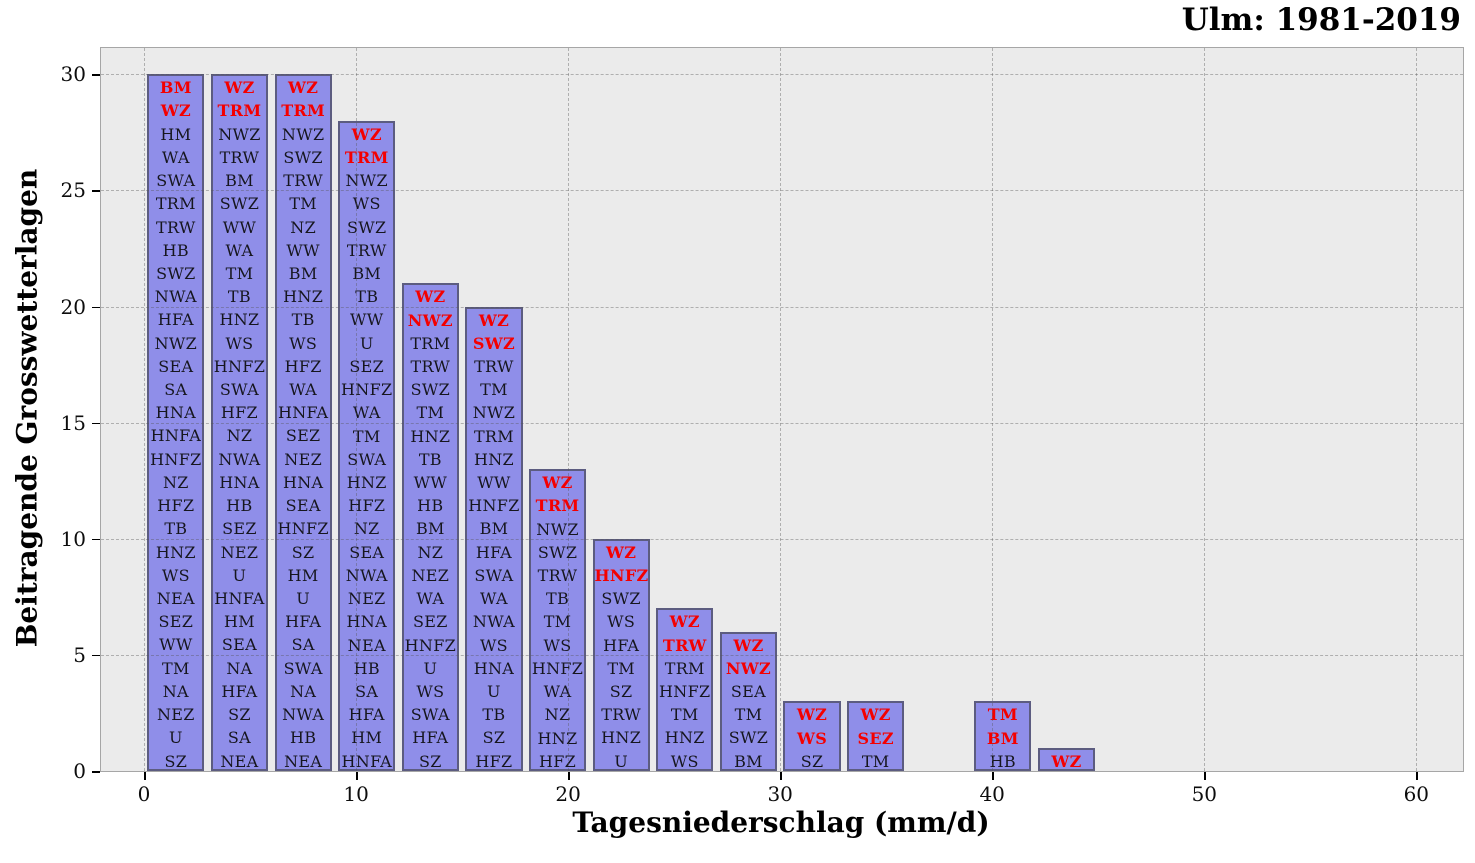 The height and width of the screenshot is (863, 1475). Describe the element at coordinates (175, 297) in the screenshot. I see `gwl-label: NWA` at that location.